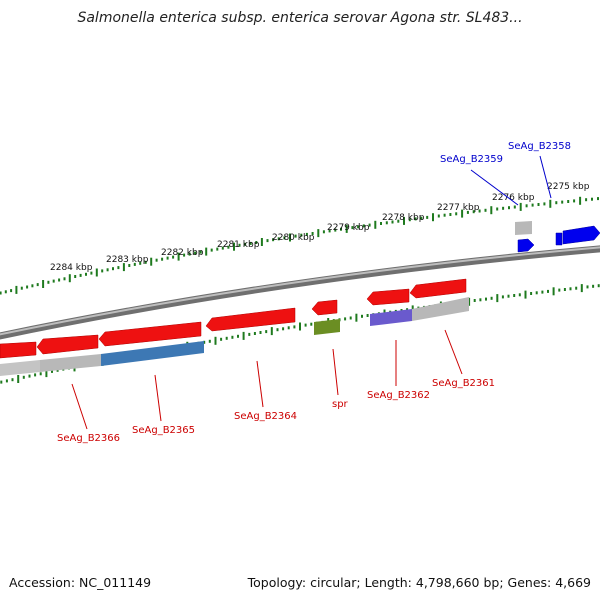  I want to click on gene-label: SeAg_B2366, so click(88, 438).